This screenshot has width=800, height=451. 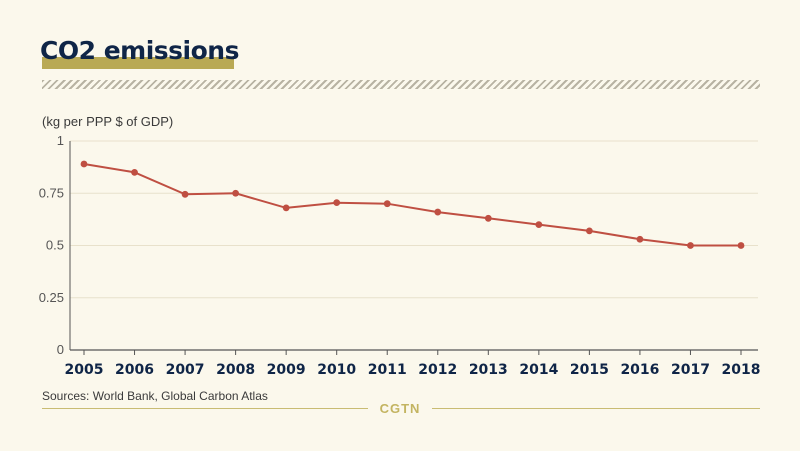 I want to click on x-tick-label: 2009, so click(x=286, y=370).